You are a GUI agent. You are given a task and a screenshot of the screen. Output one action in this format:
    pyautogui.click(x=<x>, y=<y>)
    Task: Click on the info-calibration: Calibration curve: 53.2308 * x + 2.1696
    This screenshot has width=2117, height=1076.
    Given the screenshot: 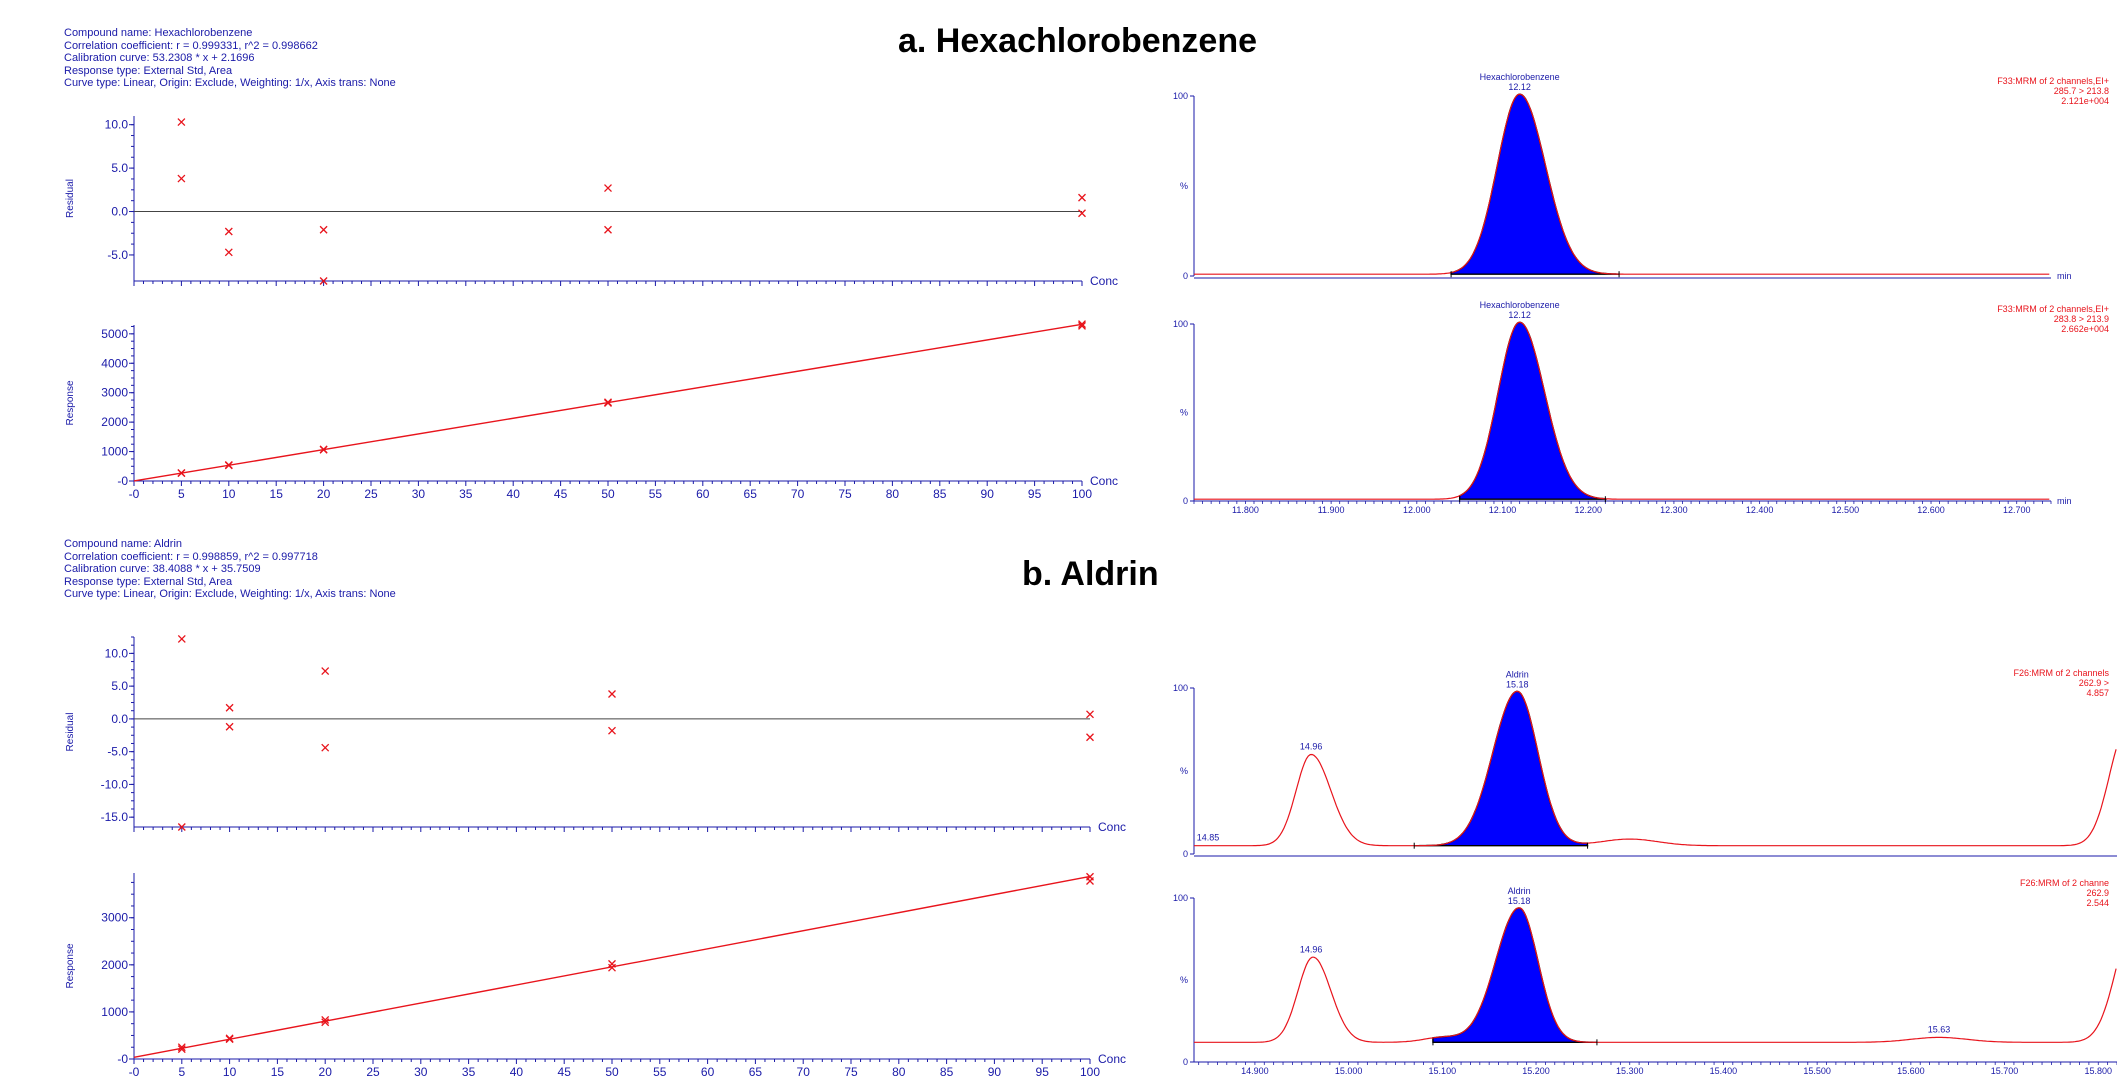 What is the action you would take?
    pyautogui.click(x=159, y=58)
    